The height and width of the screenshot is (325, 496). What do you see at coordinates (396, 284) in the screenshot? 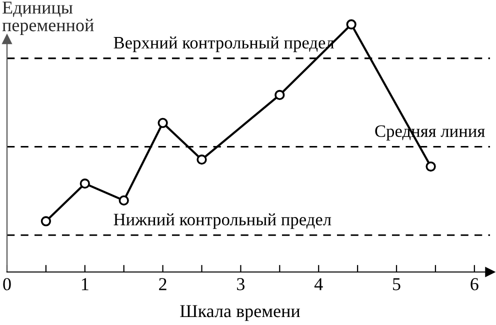
I see `x-tick-label: 5` at bounding box center [396, 284].